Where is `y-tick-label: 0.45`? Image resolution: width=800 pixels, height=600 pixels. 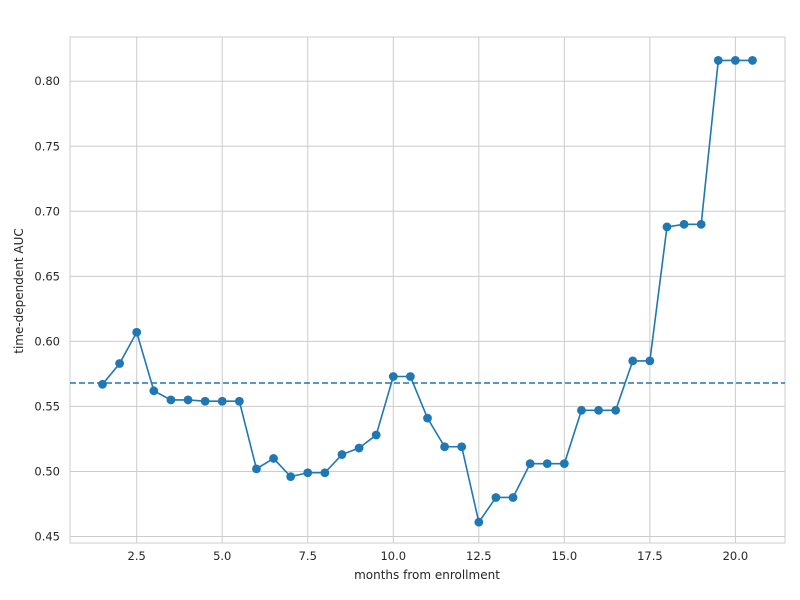 y-tick-label: 0.45 is located at coordinates (47, 536).